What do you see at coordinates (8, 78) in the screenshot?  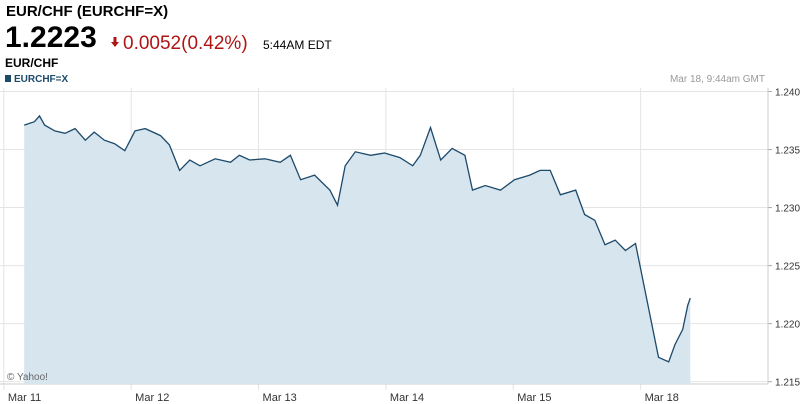 I see `legend-swatch` at bounding box center [8, 78].